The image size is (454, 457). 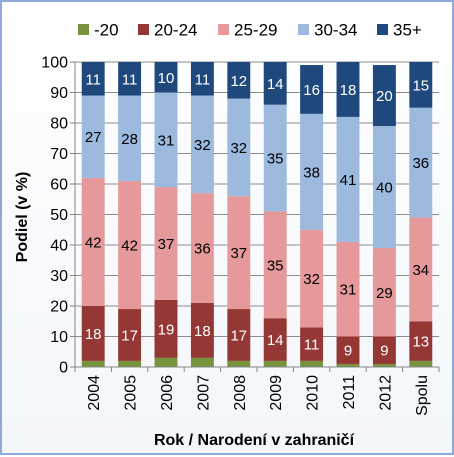 What do you see at coordinates (335, 30) in the screenshot?
I see `legend-label: 30-34` at bounding box center [335, 30].